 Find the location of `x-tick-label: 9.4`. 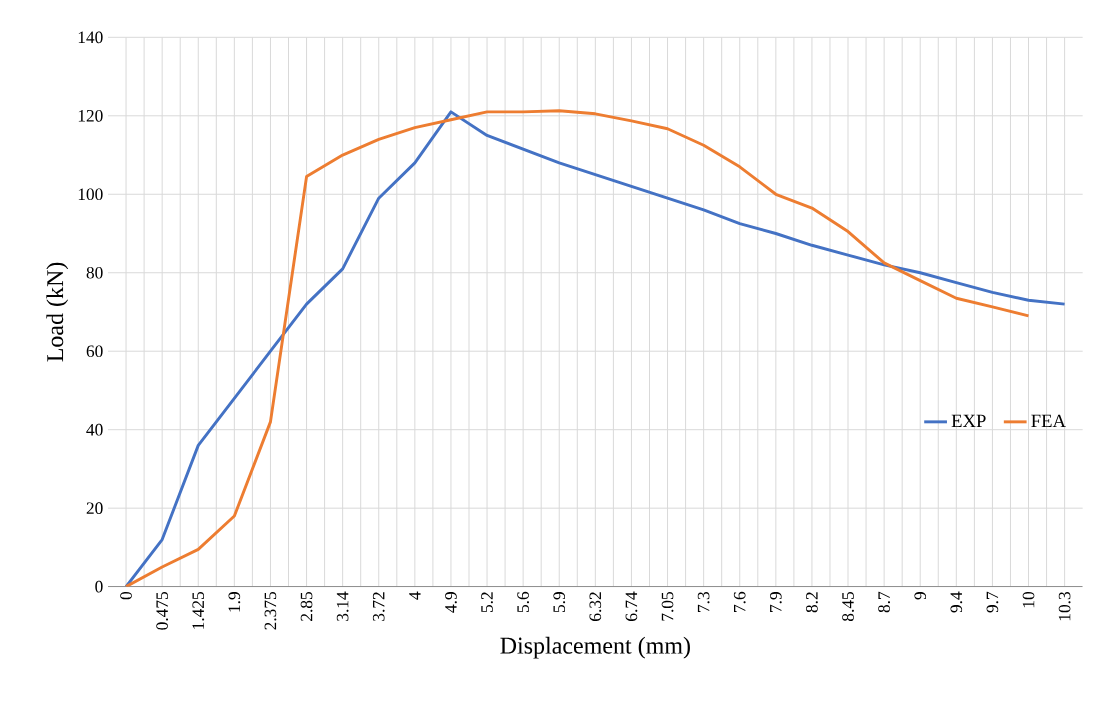

x-tick-label: 9.4 is located at coordinates (956, 602).